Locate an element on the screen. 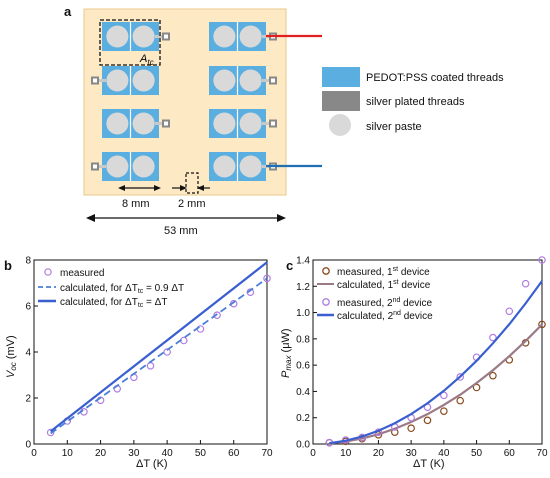  legend-c-calc1: calculated, 1st device is located at coordinates (384, 285).